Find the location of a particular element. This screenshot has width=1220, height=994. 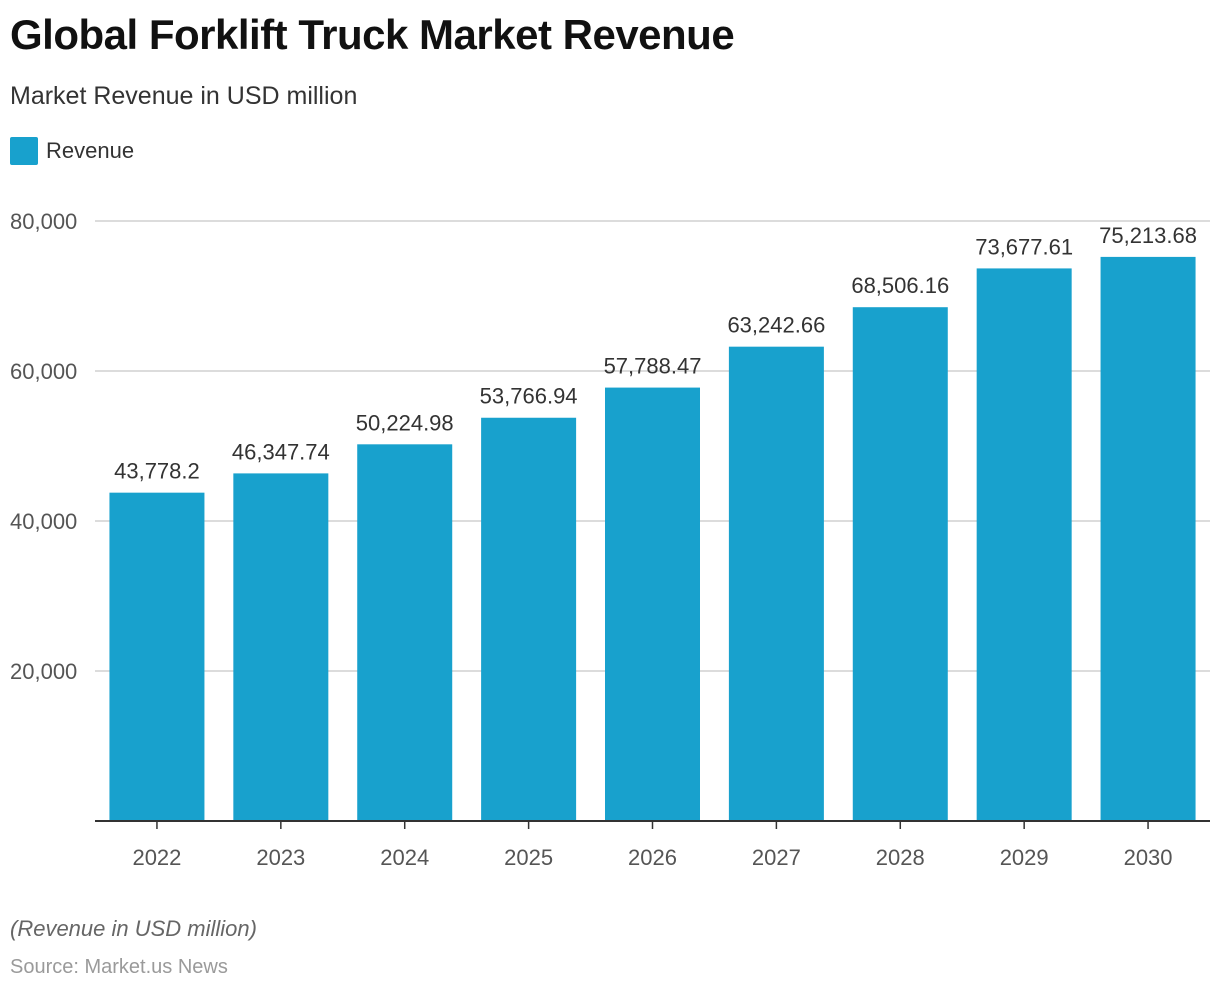

bar-2023 is located at coordinates (281, 647).